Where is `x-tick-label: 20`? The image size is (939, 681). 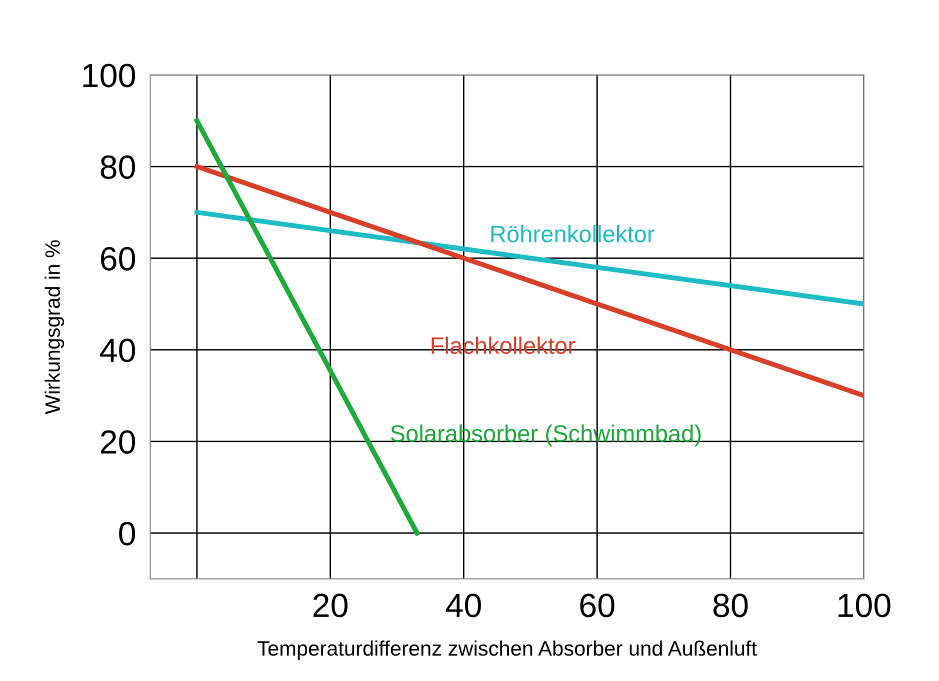
x-tick-label: 20 is located at coordinates (330, 606).